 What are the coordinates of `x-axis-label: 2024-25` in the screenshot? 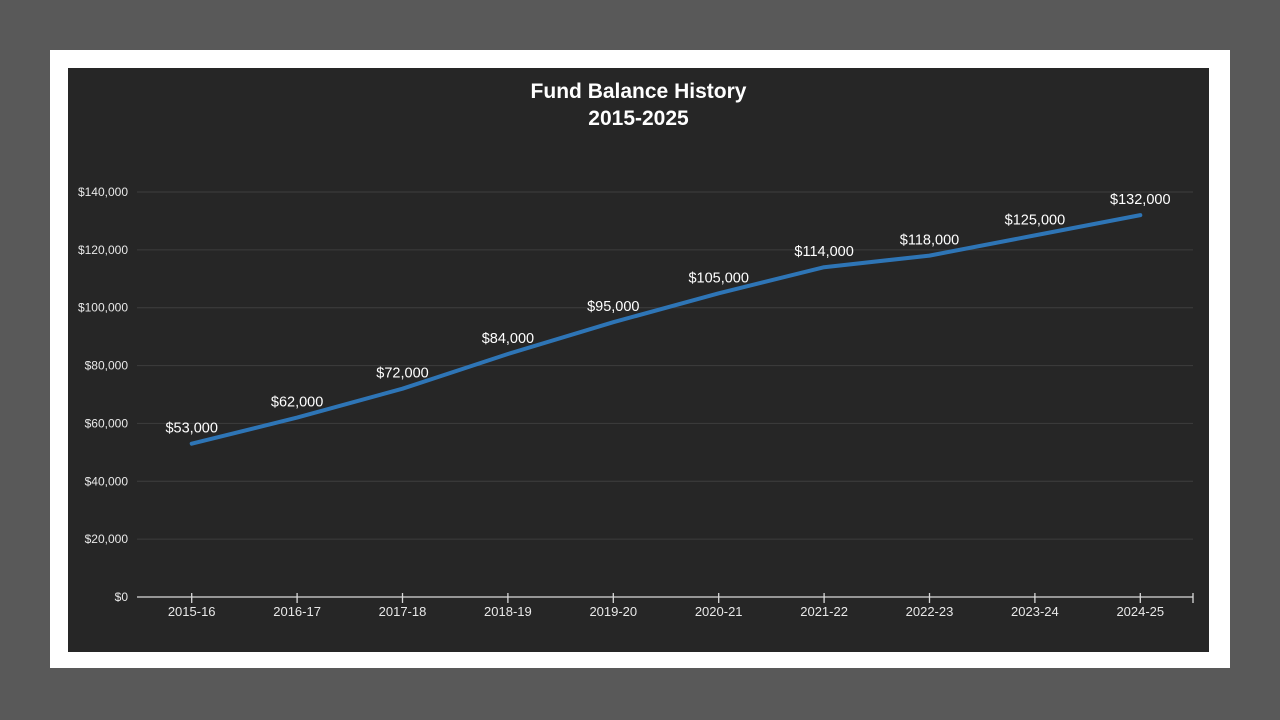 It's located at (1140, 611).